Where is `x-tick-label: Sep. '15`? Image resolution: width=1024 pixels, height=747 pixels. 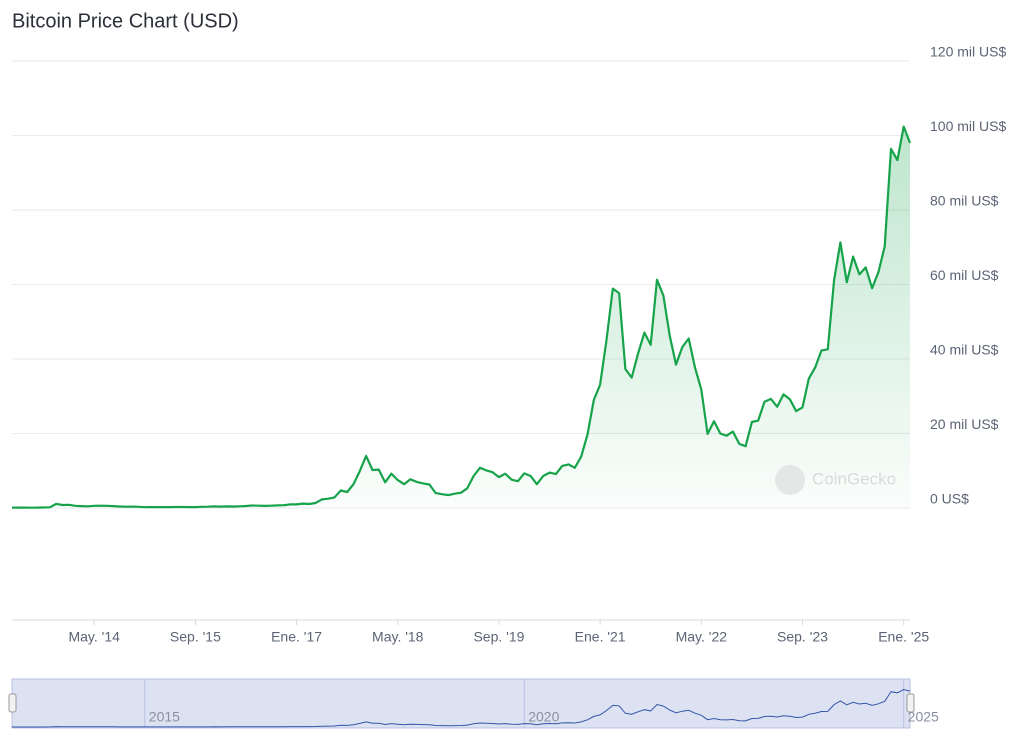
x-tick-label: Sep. '15 is located at coordinates (195, 637).